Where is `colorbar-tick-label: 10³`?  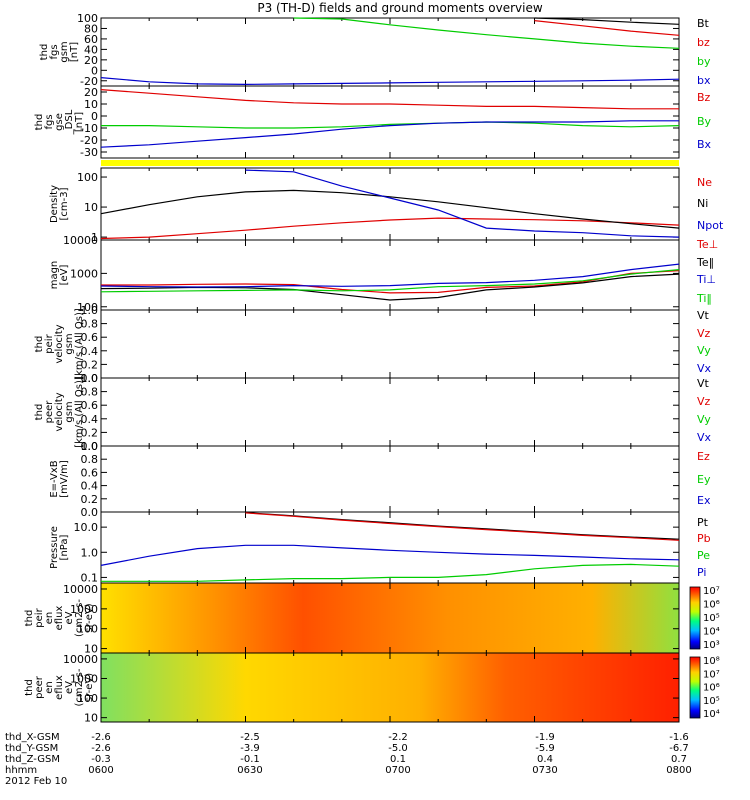 colorbar-tick-label: 10³ is located at coordinates (711, 645).